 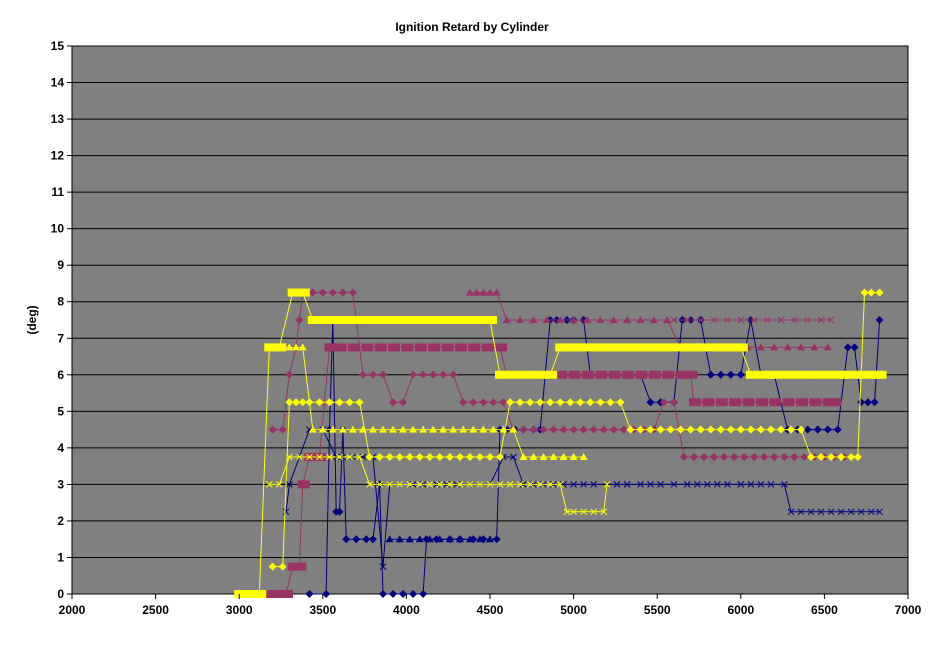 I want to click on y-tick-label: 6, so click(x=60, y=375).